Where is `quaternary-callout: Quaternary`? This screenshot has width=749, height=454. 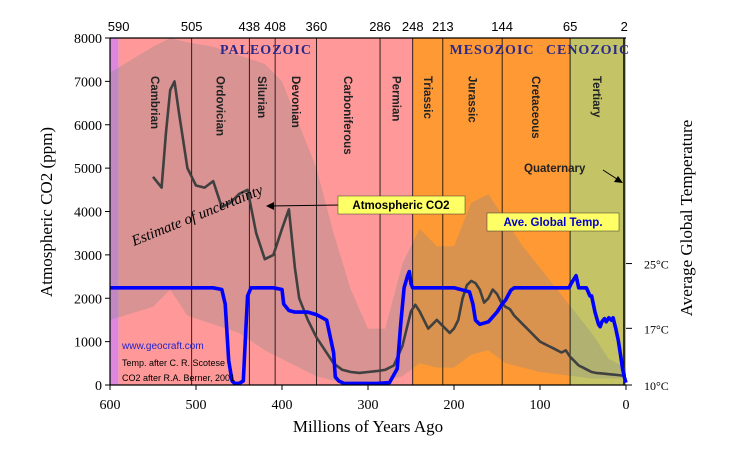
quaternary-callout: Quaternary is located at coordinates (573, 173).